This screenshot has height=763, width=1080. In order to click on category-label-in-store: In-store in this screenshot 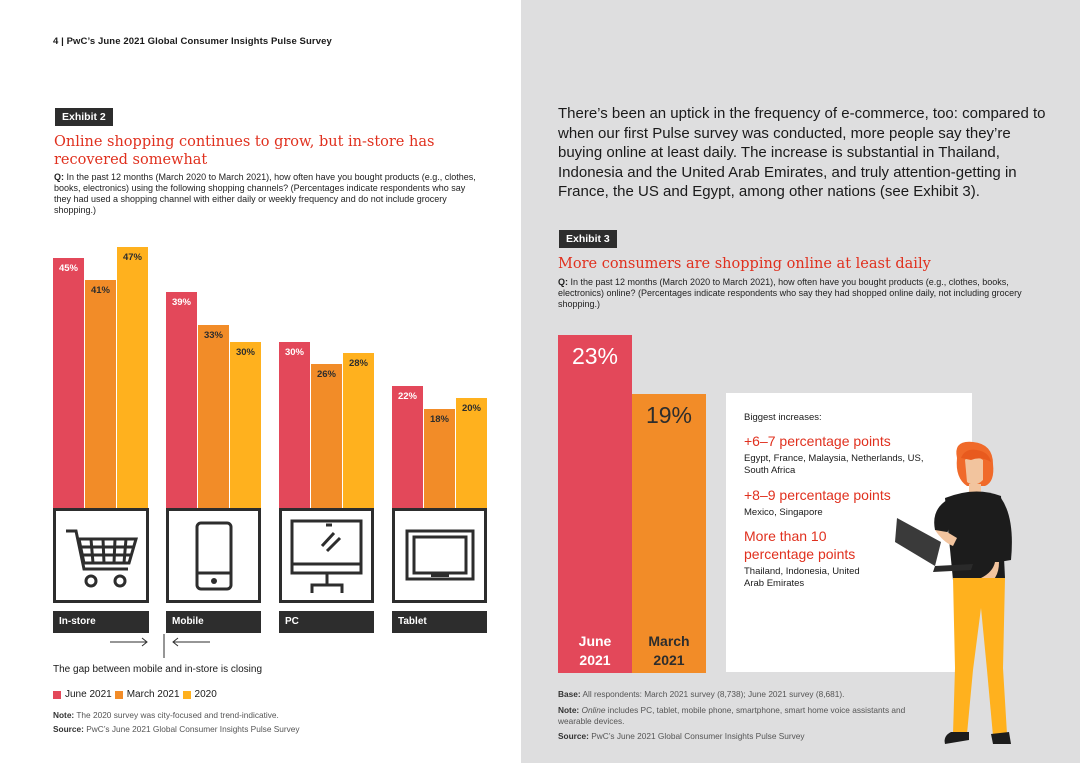, I will do `click(101, 622)`.